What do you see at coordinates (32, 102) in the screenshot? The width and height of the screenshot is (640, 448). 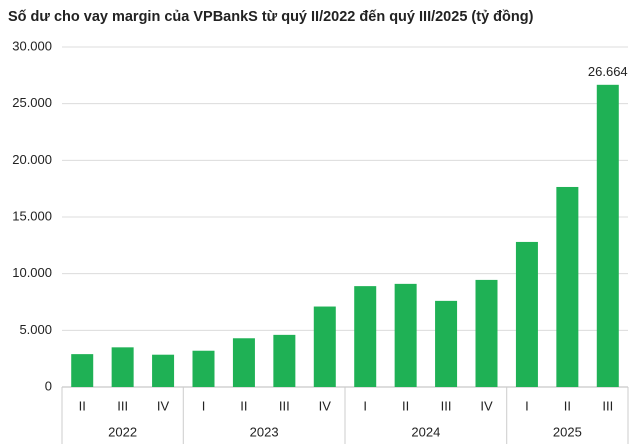 I see `y-tick-label: 25.000` at bounding box center [32, 102].